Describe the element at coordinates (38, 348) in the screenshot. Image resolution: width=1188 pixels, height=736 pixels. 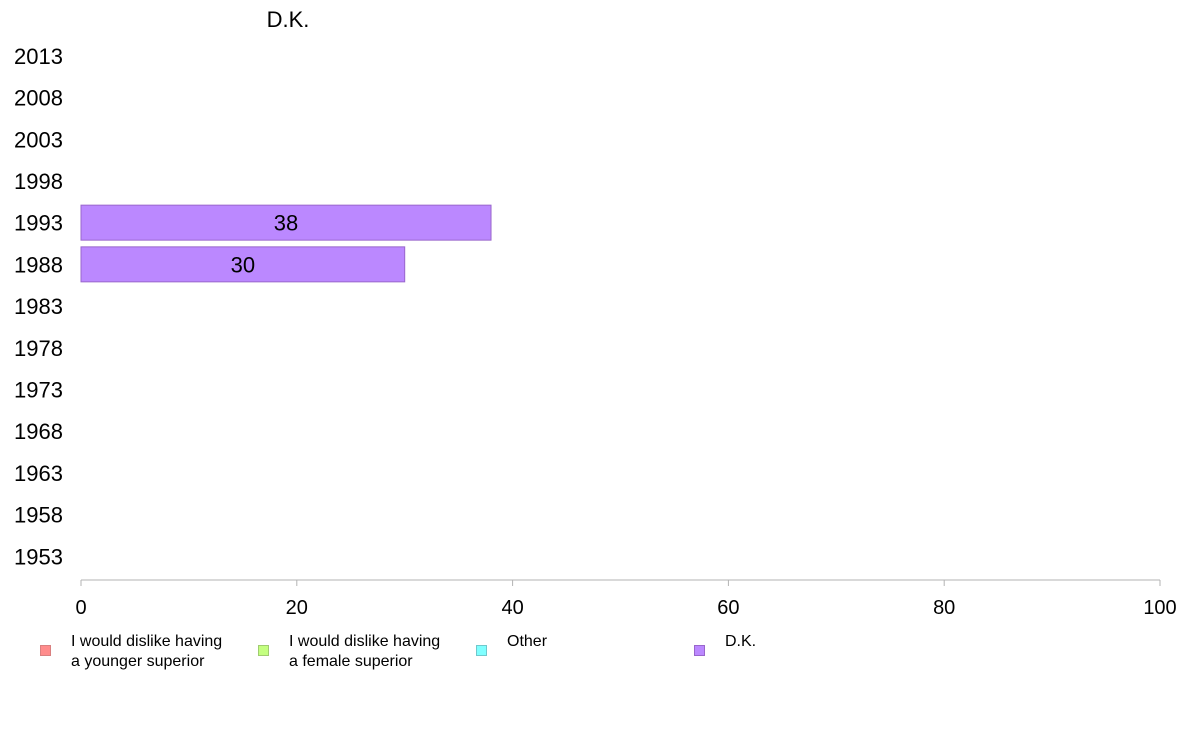
I see `y-tick-label: 1978` at that location.